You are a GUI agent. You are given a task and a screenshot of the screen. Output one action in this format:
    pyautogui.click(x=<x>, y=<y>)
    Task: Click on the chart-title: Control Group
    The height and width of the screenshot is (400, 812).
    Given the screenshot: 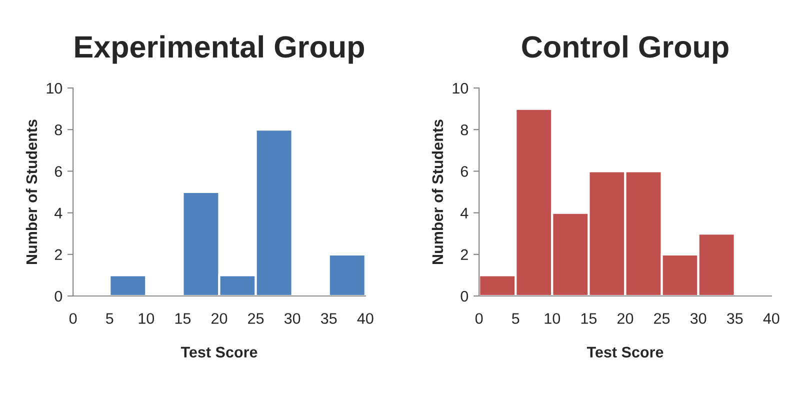 What is the action you would take?
    pyautogui.click(x=625, y=49)
    